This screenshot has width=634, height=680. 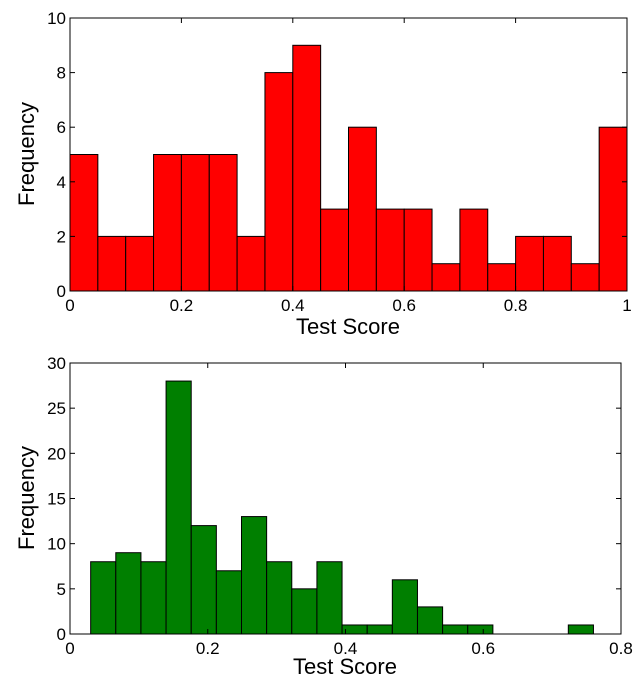 I want to click on x-axis-title-bottom: Test Score, so click(x=345, y=666).